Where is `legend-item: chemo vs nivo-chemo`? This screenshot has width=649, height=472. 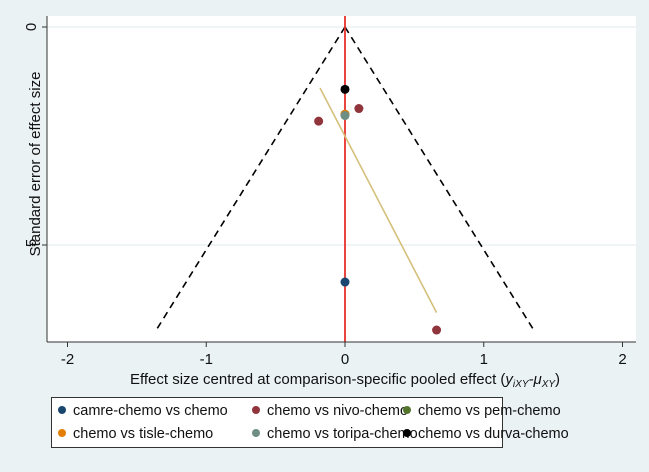 legend-item: chemo vs nivo-chemo is located at coordinates (330, 411).